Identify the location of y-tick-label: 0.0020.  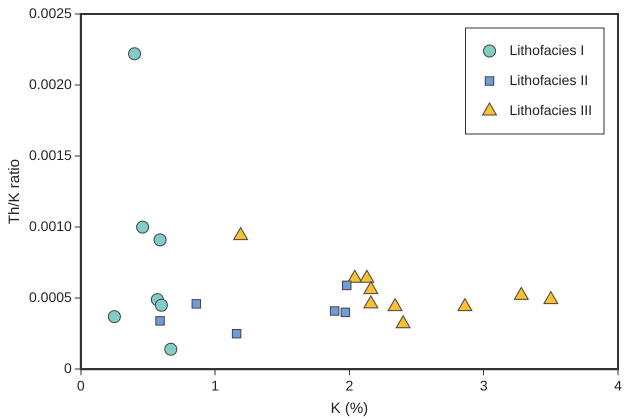
(50, 84).